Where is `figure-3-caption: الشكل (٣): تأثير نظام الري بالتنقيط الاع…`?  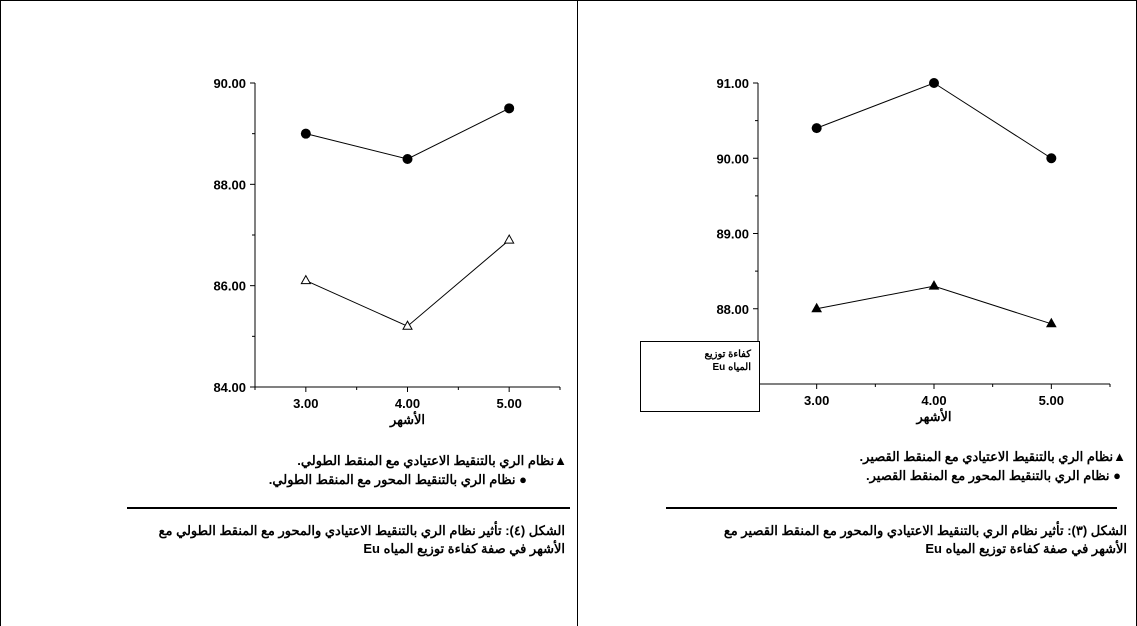 figure-3-caption: الشكل (٣): تأثير نظام الري بالتنقيط الاع… is located at coordinates (854, 540).